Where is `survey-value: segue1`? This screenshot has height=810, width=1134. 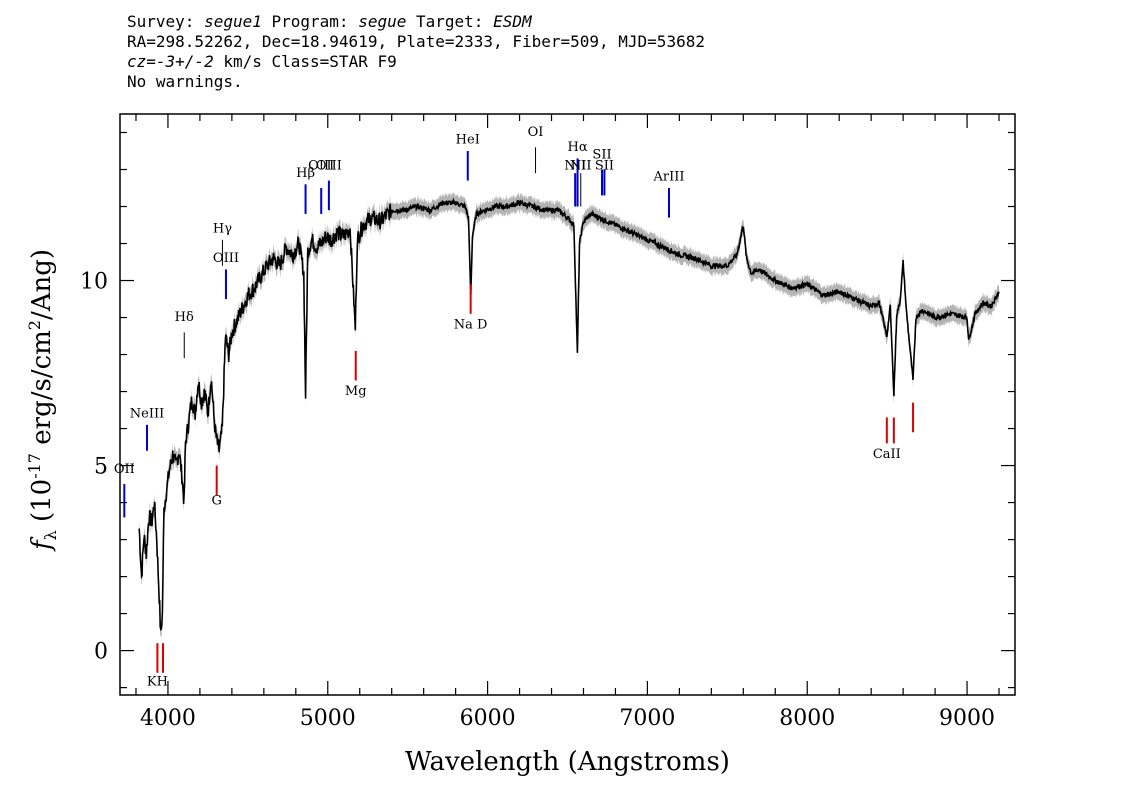
survey-value: segue1 is located at coordinates (233, 21).